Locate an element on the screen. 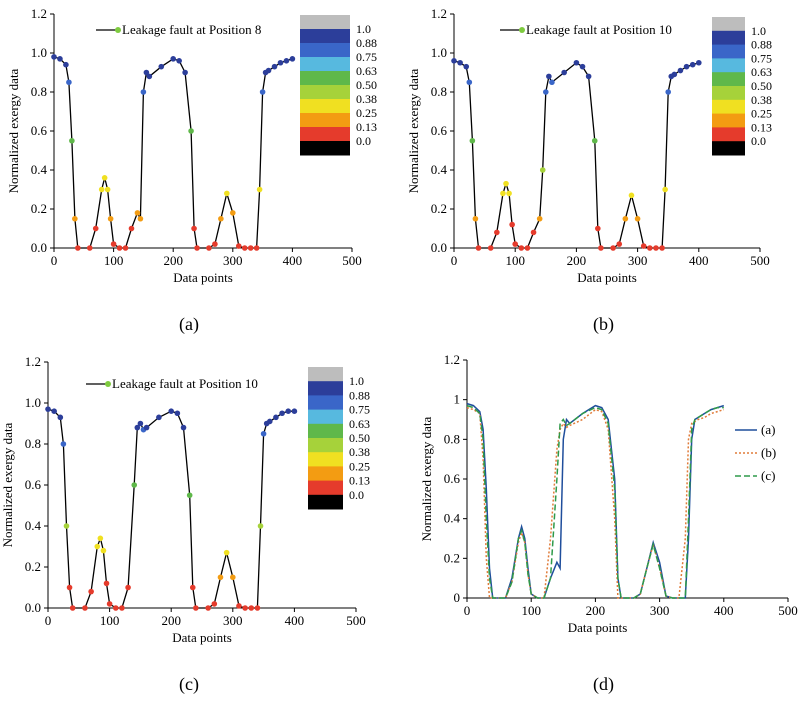  legend-label-a: (a) is located at coordinates (768, 429).